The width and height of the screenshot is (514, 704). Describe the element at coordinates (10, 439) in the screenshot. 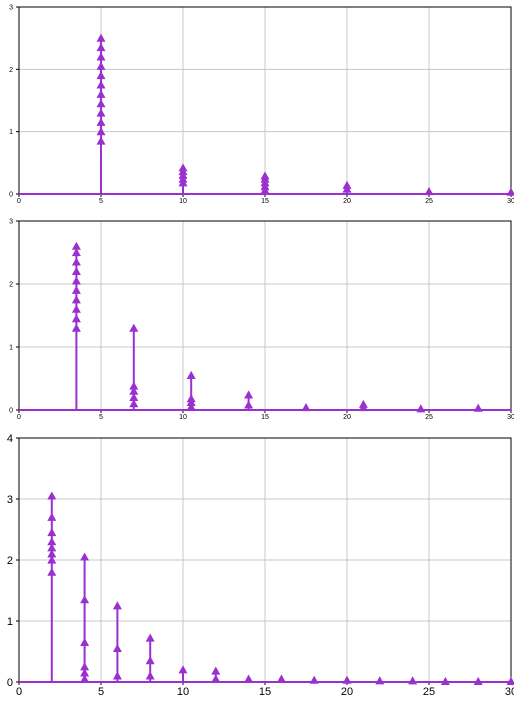

I see `y-tick-label: 4` at that location.